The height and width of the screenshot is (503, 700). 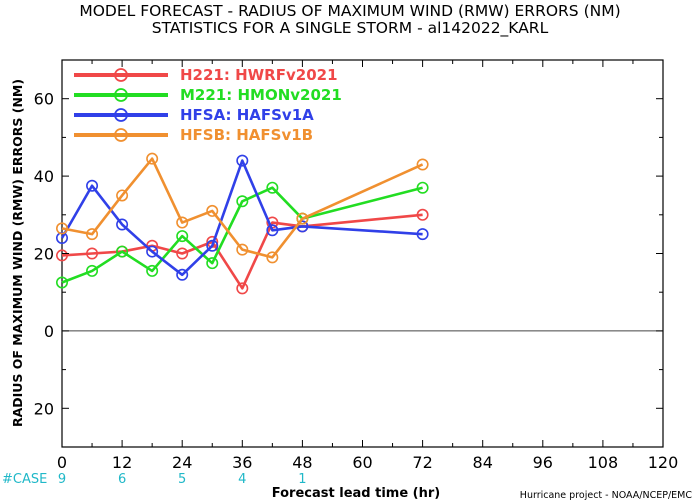 I want to click on legend-entry: HFSA: HAFSv1A, so click(x=247, y=115).